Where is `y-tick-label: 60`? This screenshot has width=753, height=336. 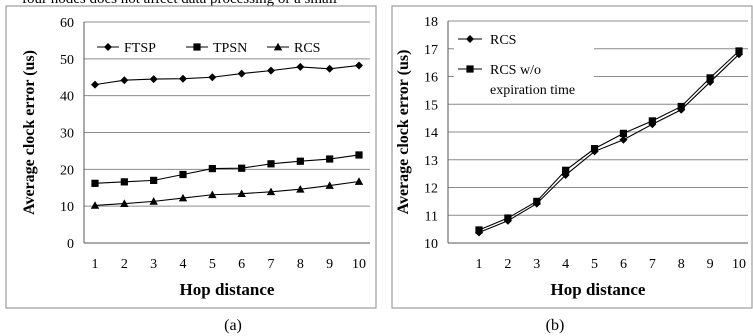
y-tick-label: 60 is located at coordinates (67, 23).